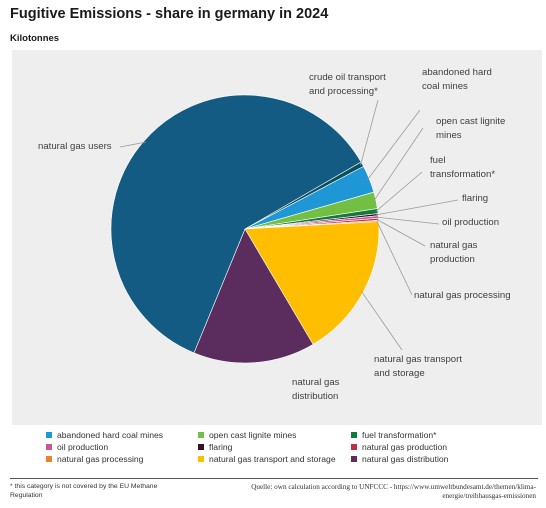 This screenshot has height=508, width=546. What do you see at coordinates (470, 128) in the screenshot?
I see `slice-label-open-cast-lignite-mines: open cast lignite mines` at bounding box center [470, 128].